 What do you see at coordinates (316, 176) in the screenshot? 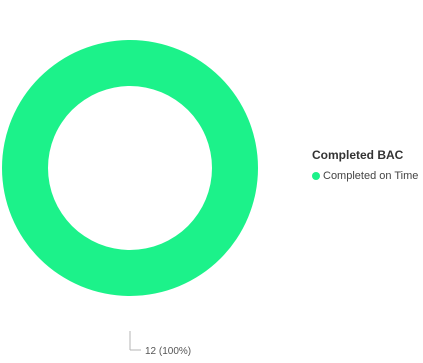
I see `legend-swatch` at bounding box center [316, 176].